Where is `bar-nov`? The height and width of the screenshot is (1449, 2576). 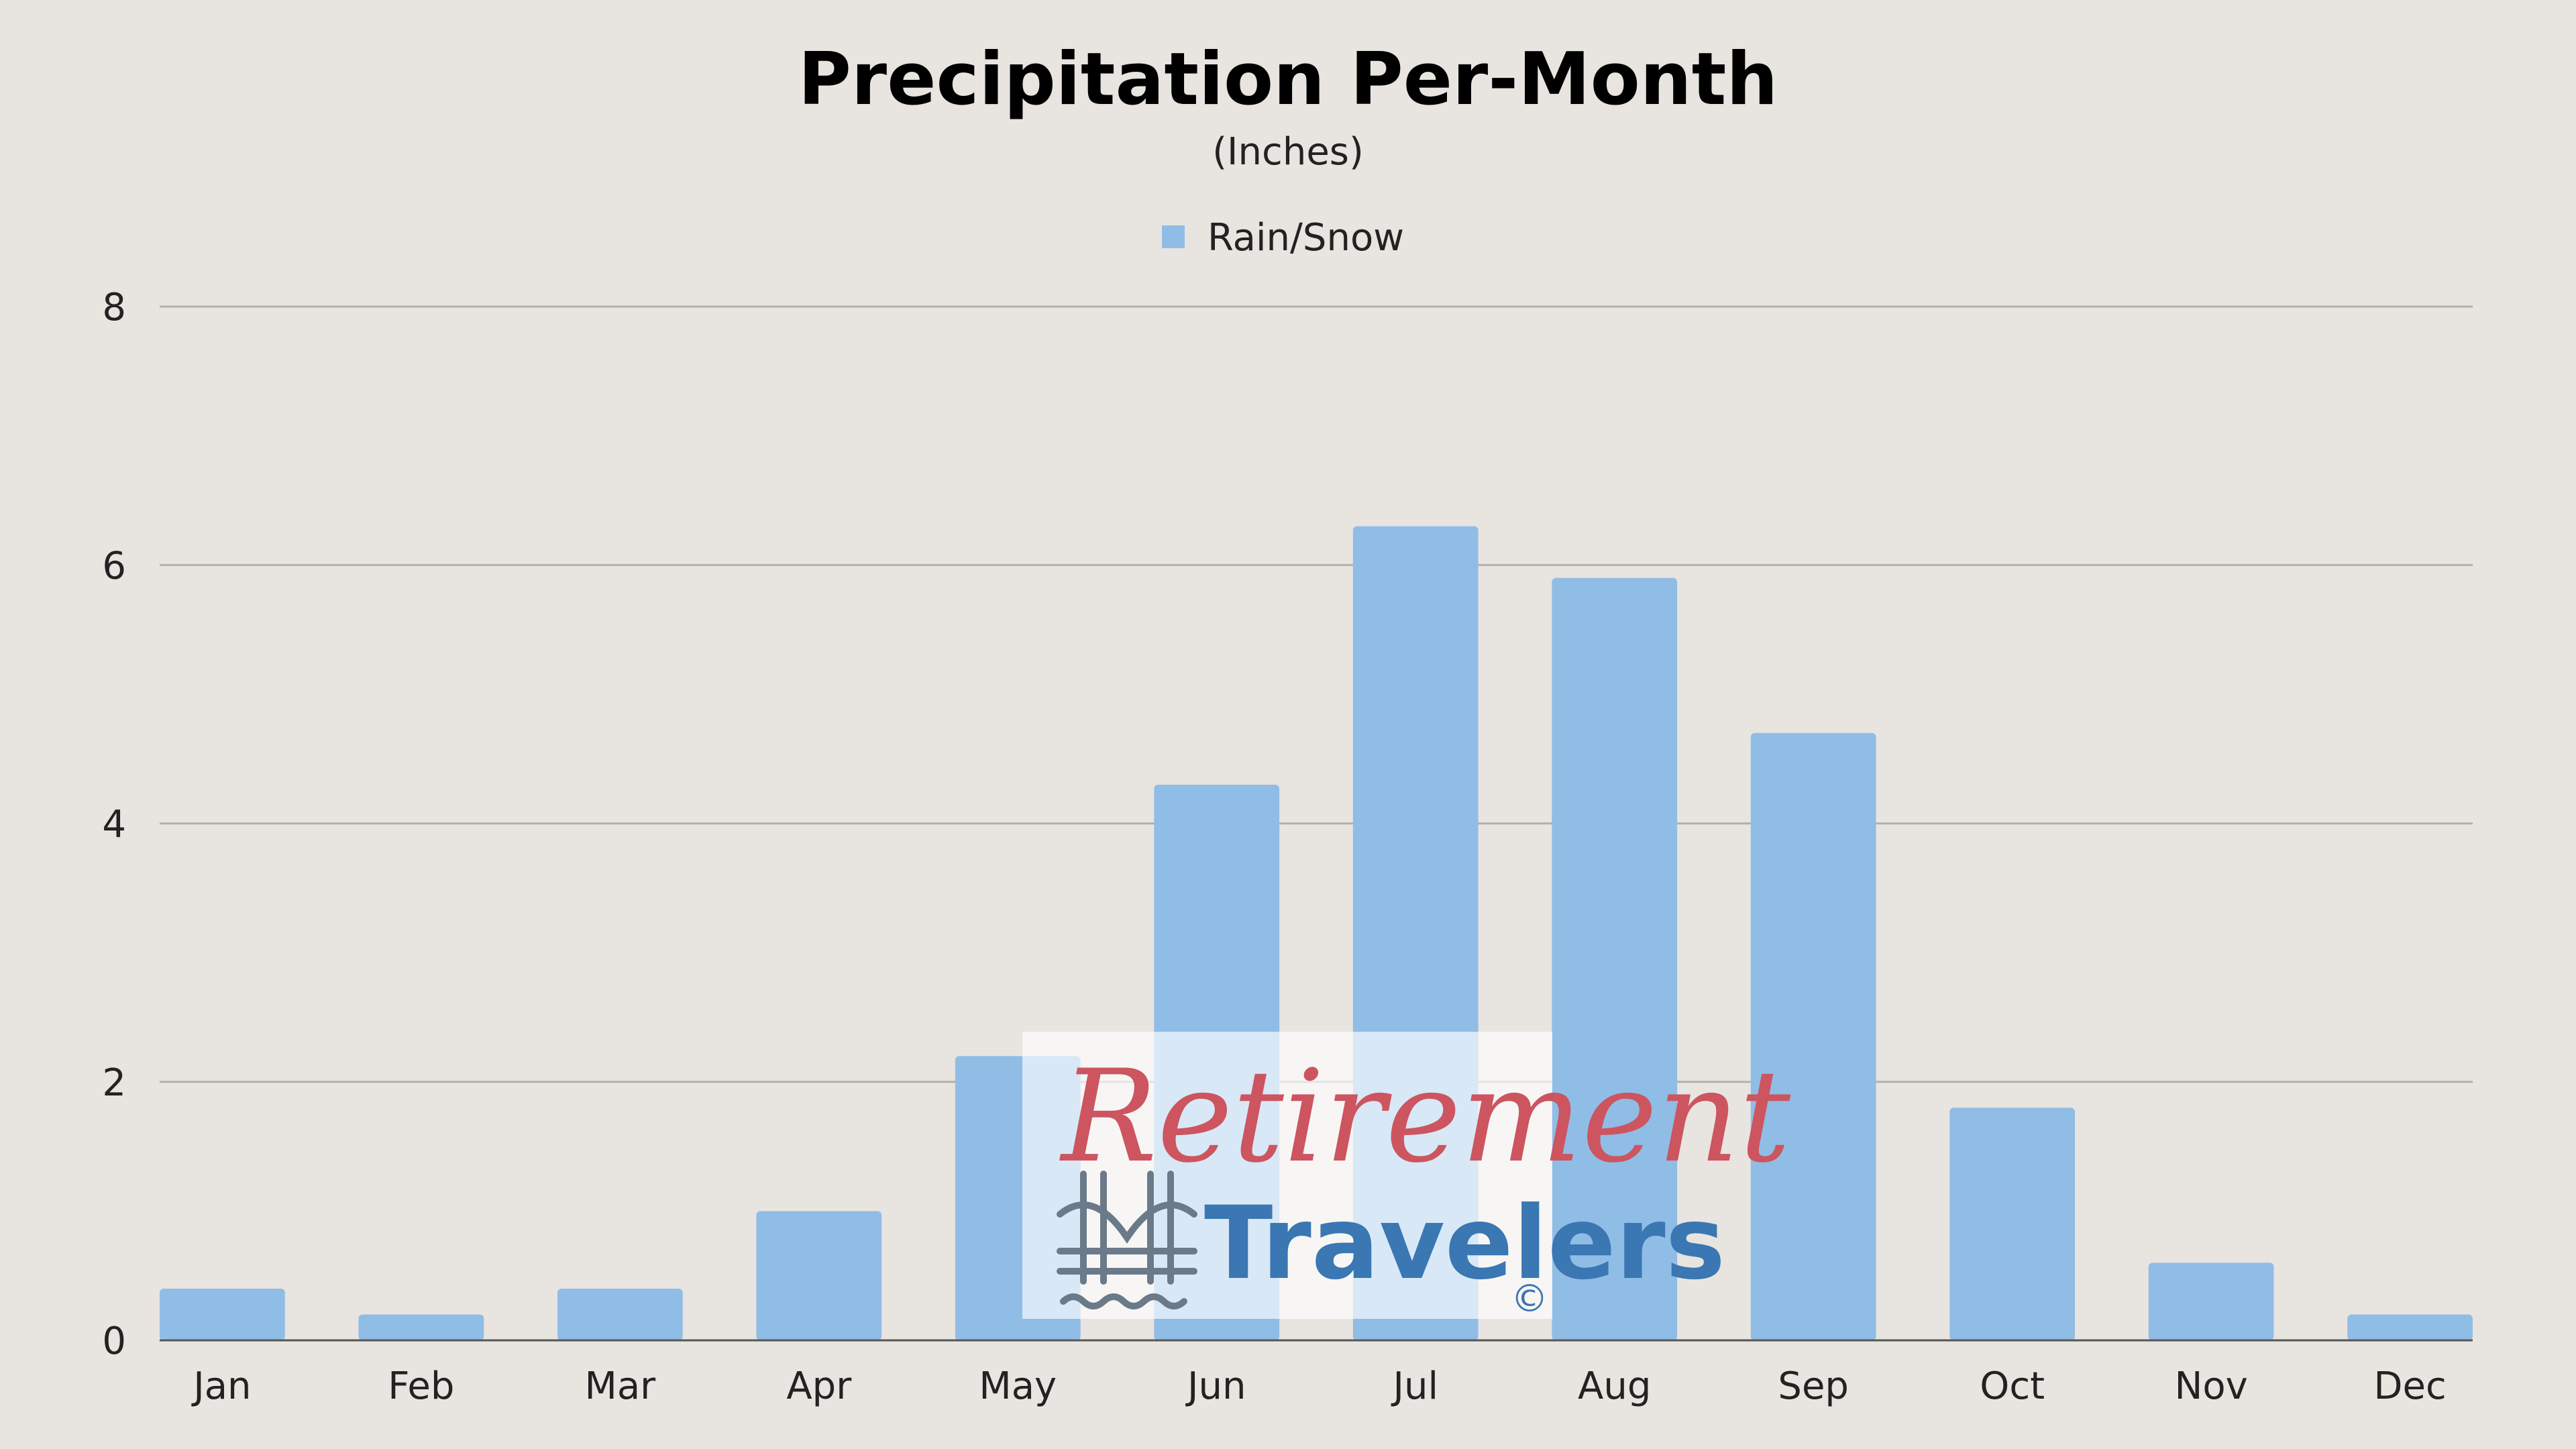 bar-nov is located at coordinates (2211, 1301).